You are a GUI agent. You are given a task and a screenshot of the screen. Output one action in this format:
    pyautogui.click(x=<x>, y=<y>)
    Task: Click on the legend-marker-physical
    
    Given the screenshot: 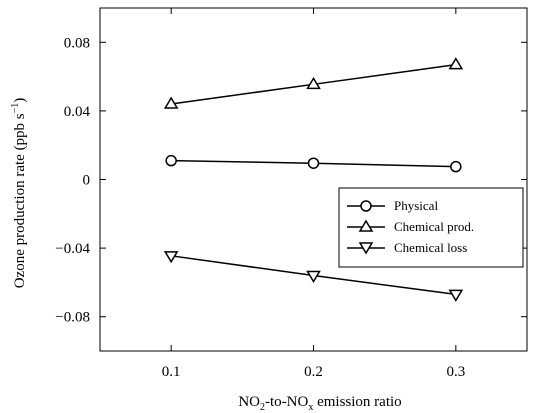 What is the action you would take?
    pyautogui.click(x=366, y=206)
    